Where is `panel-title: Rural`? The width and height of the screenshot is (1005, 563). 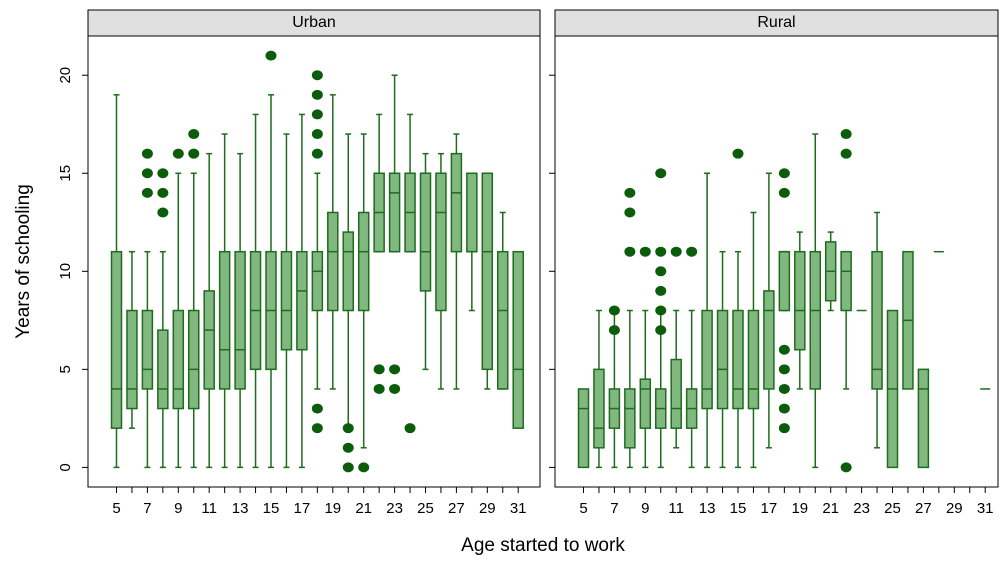
panel-title: Rural is located at coordinates (776, 22).